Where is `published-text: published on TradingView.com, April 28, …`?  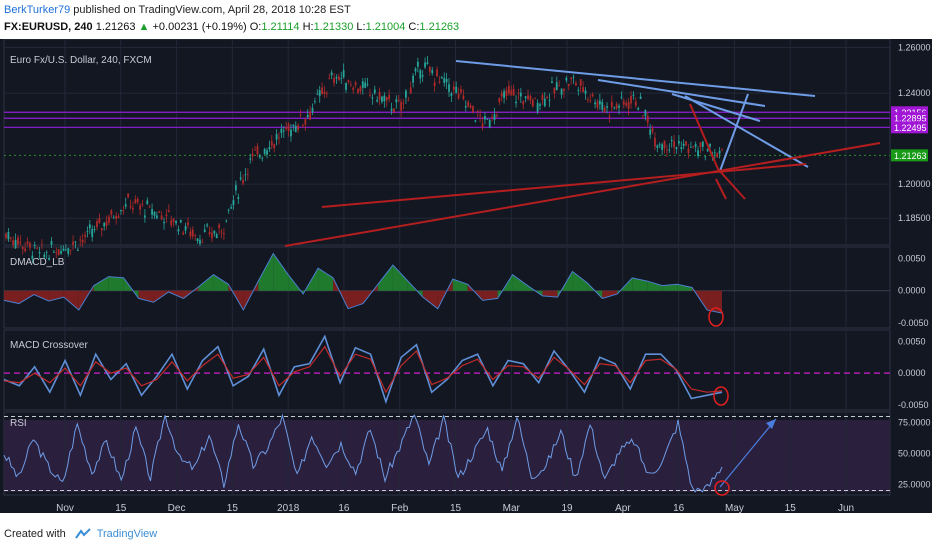 published-text: published on TradingView.com, April 28, … is located at coordinates (212, 10).